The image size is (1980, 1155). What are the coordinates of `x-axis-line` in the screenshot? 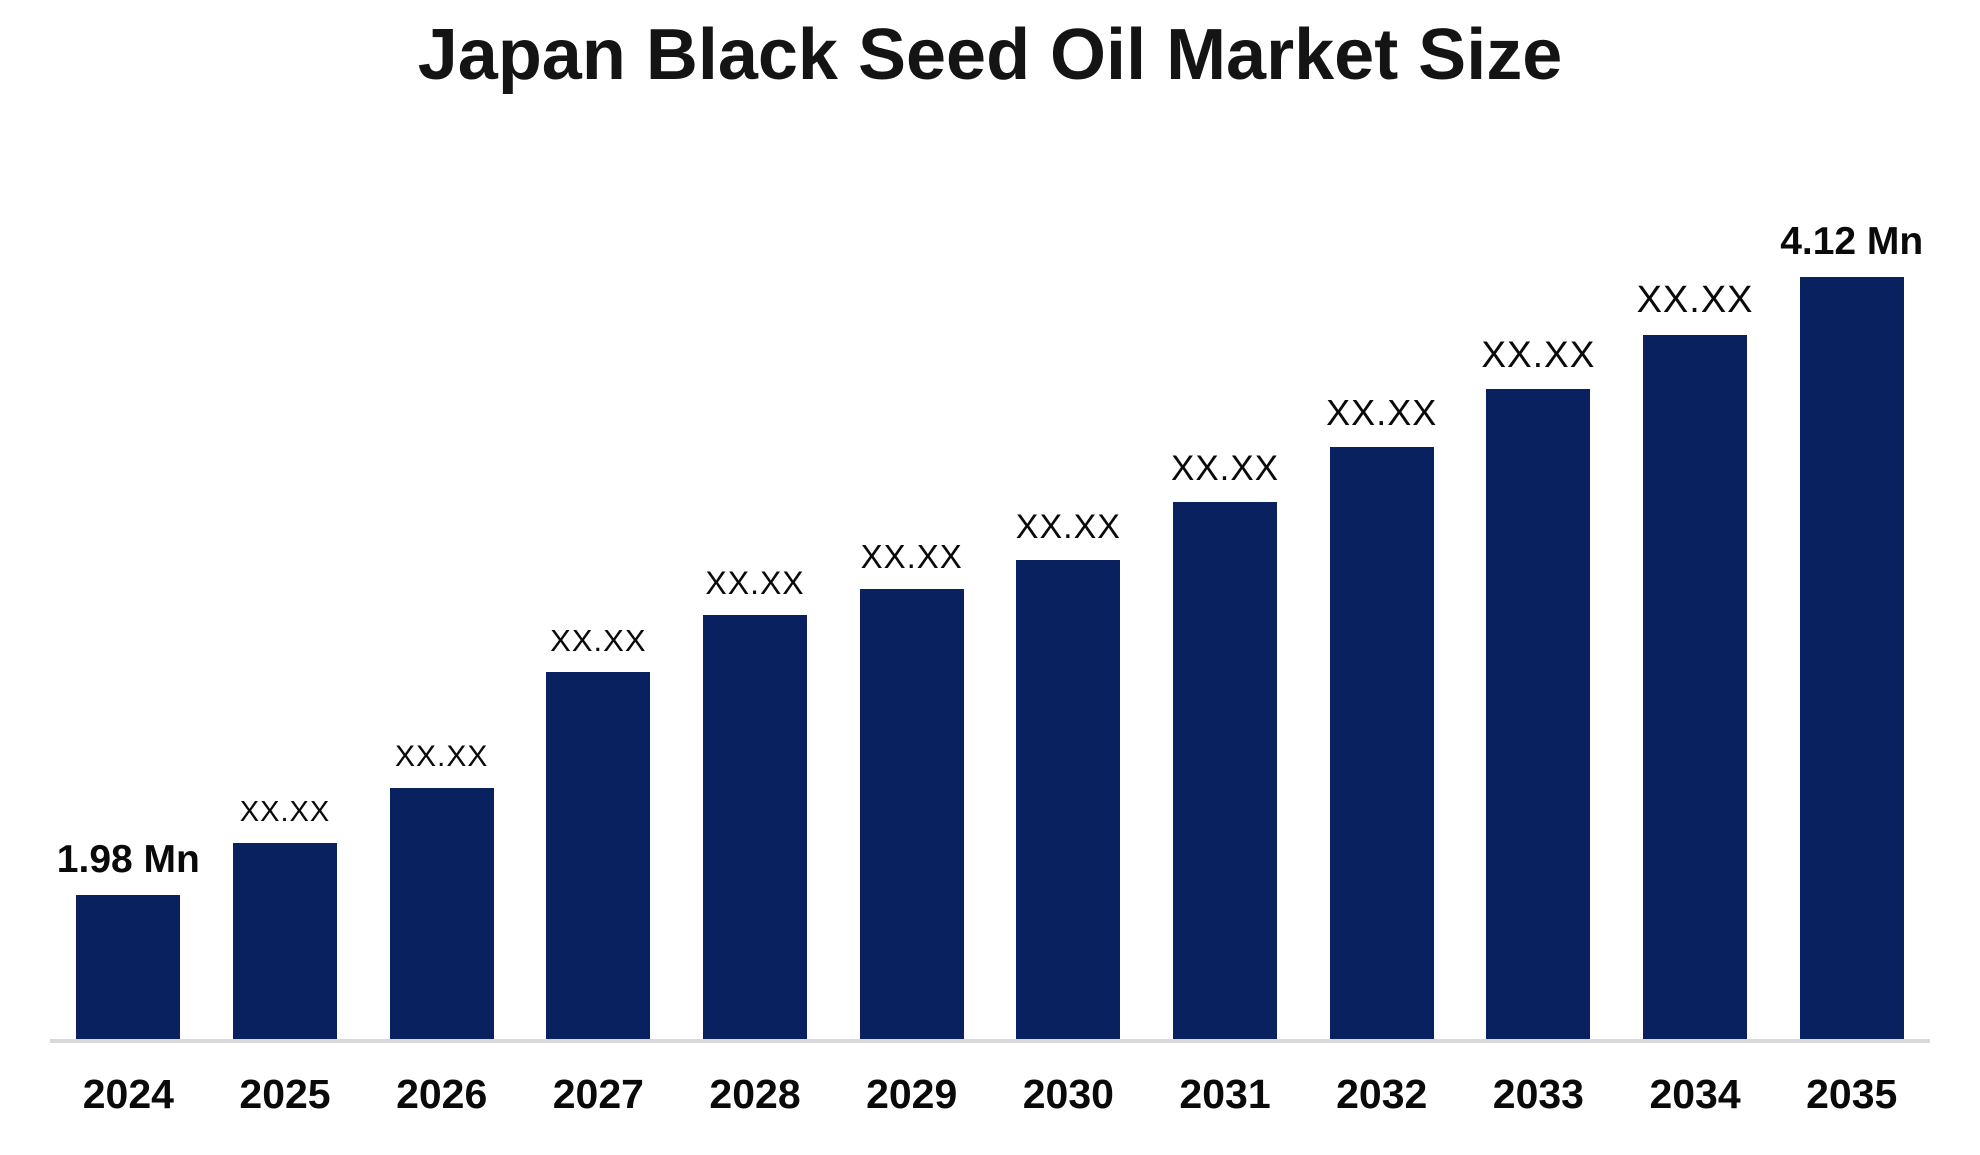 It's located at (990, 1041).